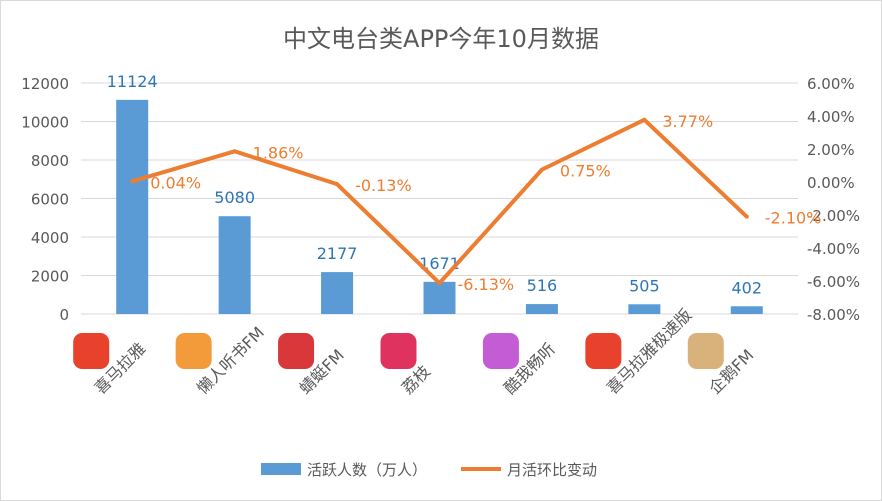 Image resolution: width=882 pixels, height=501 pixels. I want to click on qingting-icon, so click(296, 351).